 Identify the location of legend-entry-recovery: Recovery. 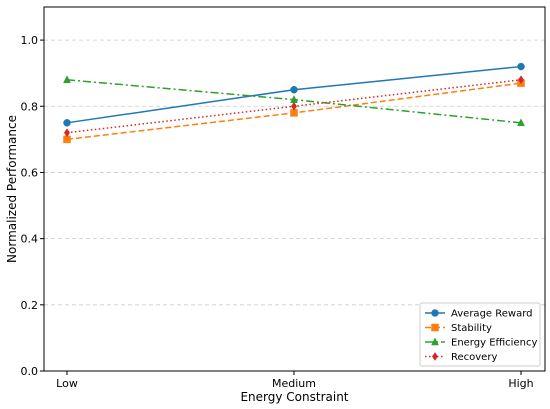
(461, 357).